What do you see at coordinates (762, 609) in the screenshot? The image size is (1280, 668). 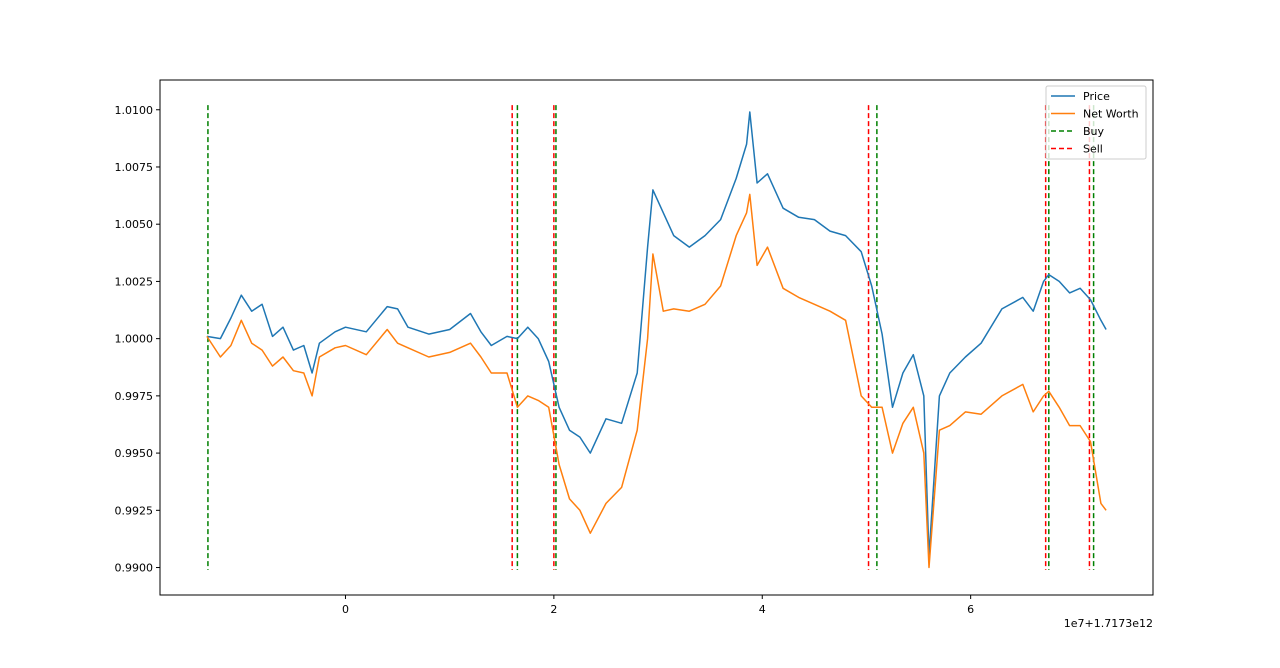 I see `x-tick-label: 4` at bounding box center [762, 609].